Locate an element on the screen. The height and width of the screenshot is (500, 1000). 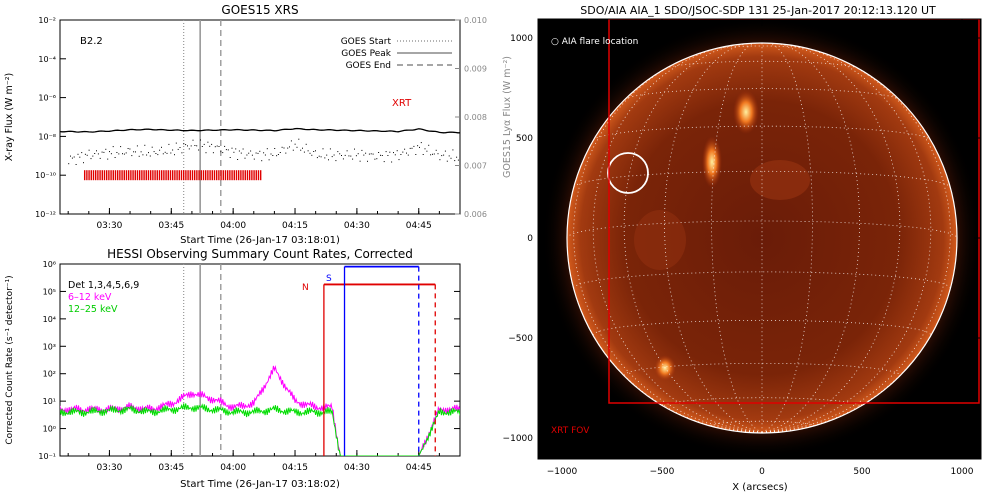
xrt-coverage-bar is located at coordinates (172, 175).